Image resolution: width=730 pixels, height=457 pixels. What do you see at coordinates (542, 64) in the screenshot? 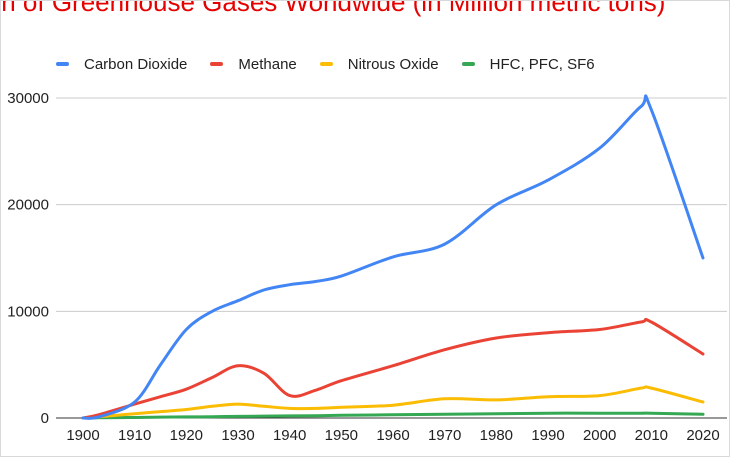
I see `legend-label-hfc-pfc-sf6: HFC, PFC, SF6` at bounding box center [542, 64].